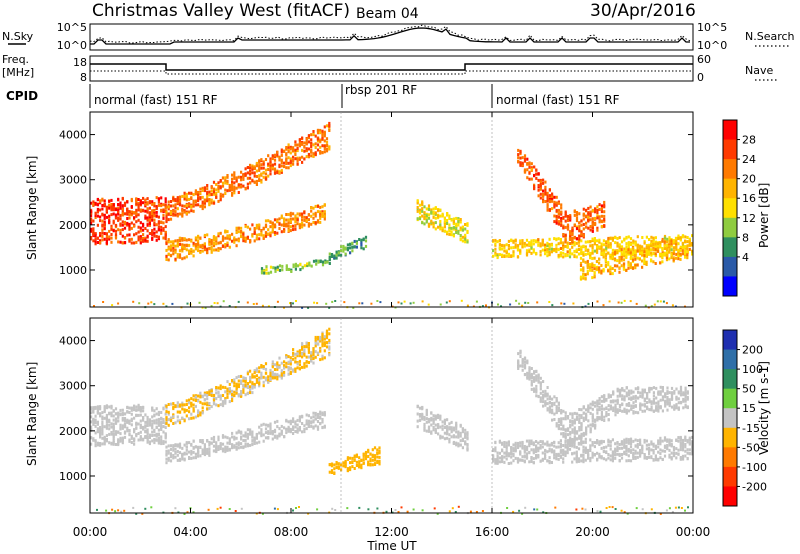 This screenshot has width=800, height=554. I want to click on nave-tick-top: 60, so click(704, 59).